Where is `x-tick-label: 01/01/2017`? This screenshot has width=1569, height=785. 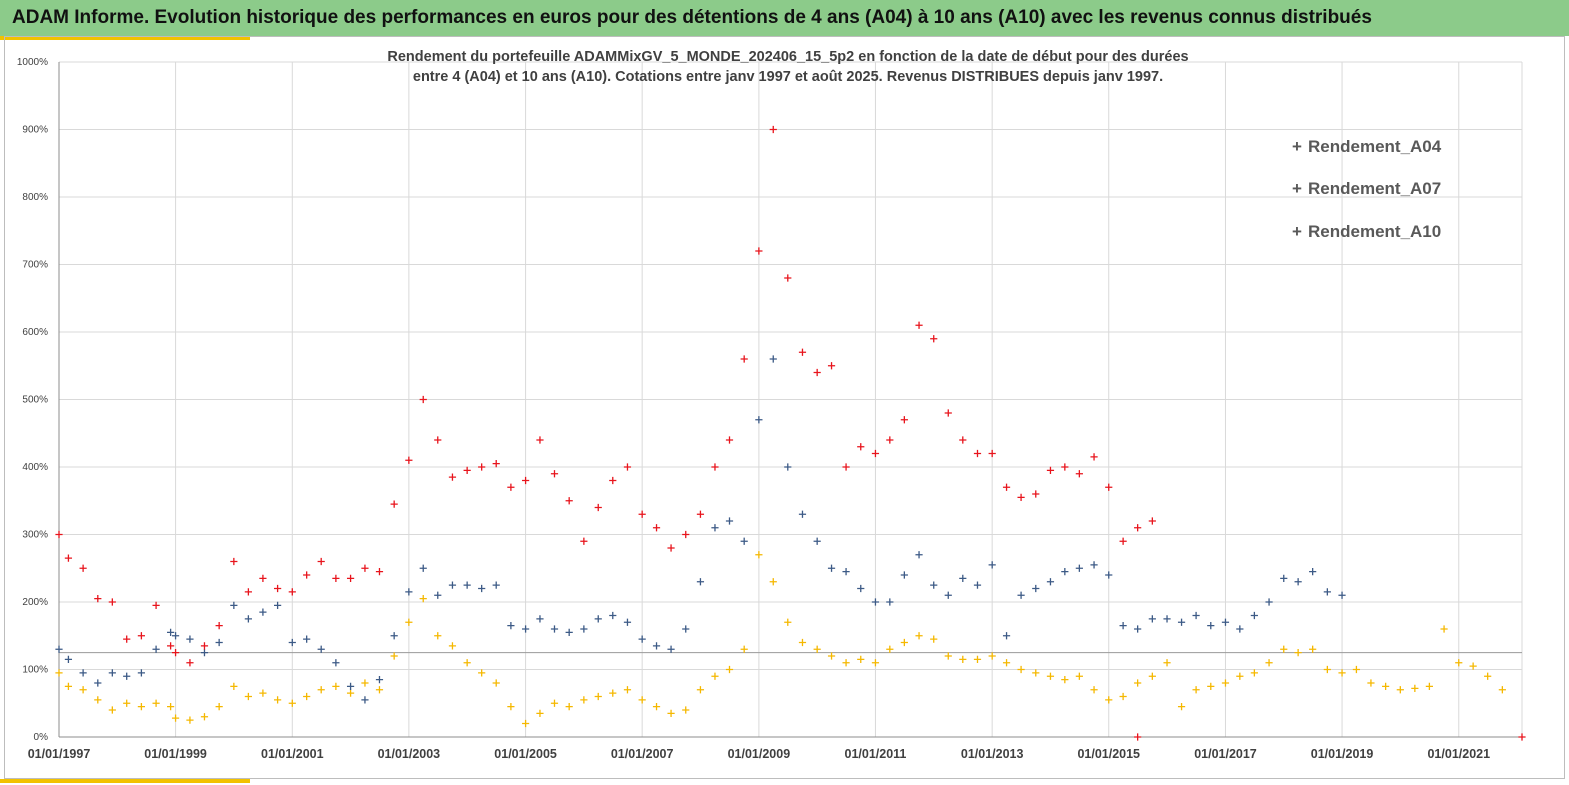
x-tick-label: 01/01/2017 is located at coordinates (1225, 754).